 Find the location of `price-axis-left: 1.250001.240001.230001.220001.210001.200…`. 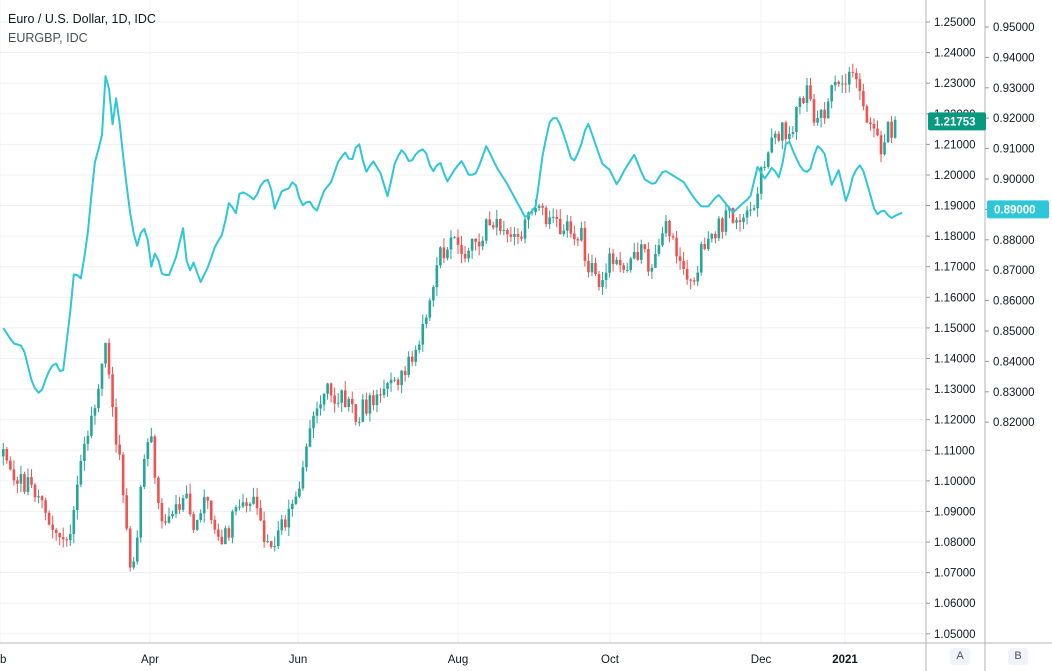

price-axis-left: 1.250001.240001.230001.220001.210001.200… is located at coordinates (951, 329).